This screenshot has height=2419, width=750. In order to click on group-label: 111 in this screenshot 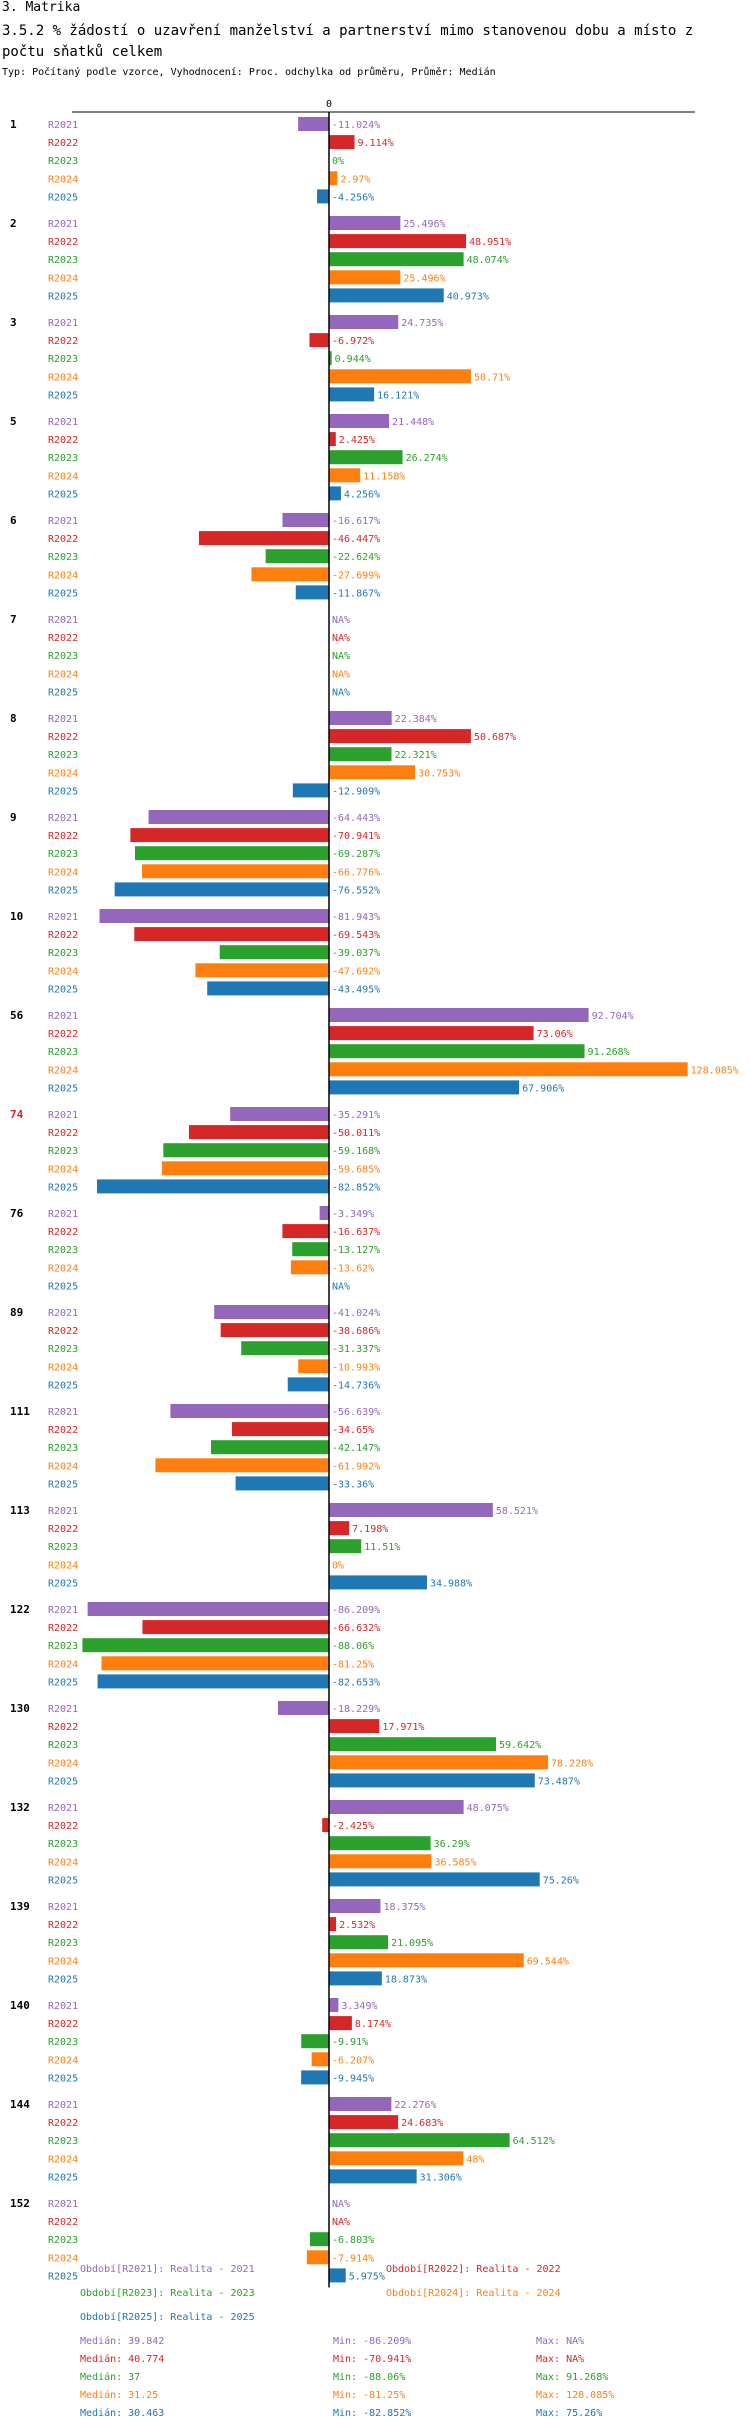, I will do `click(20, 1411)`.